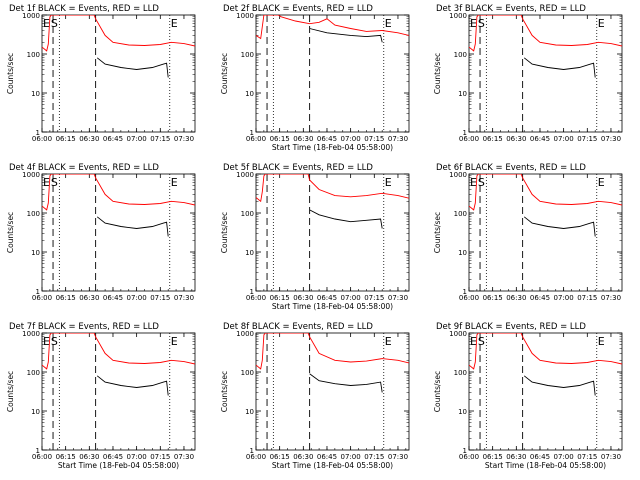 The height and width of the screenshot is (480, 640). Describe the element at coordinates (298, 168) in the screenshot. I see `panel-title: Det 5f BLACK = Events, RED = LLD` at that location.